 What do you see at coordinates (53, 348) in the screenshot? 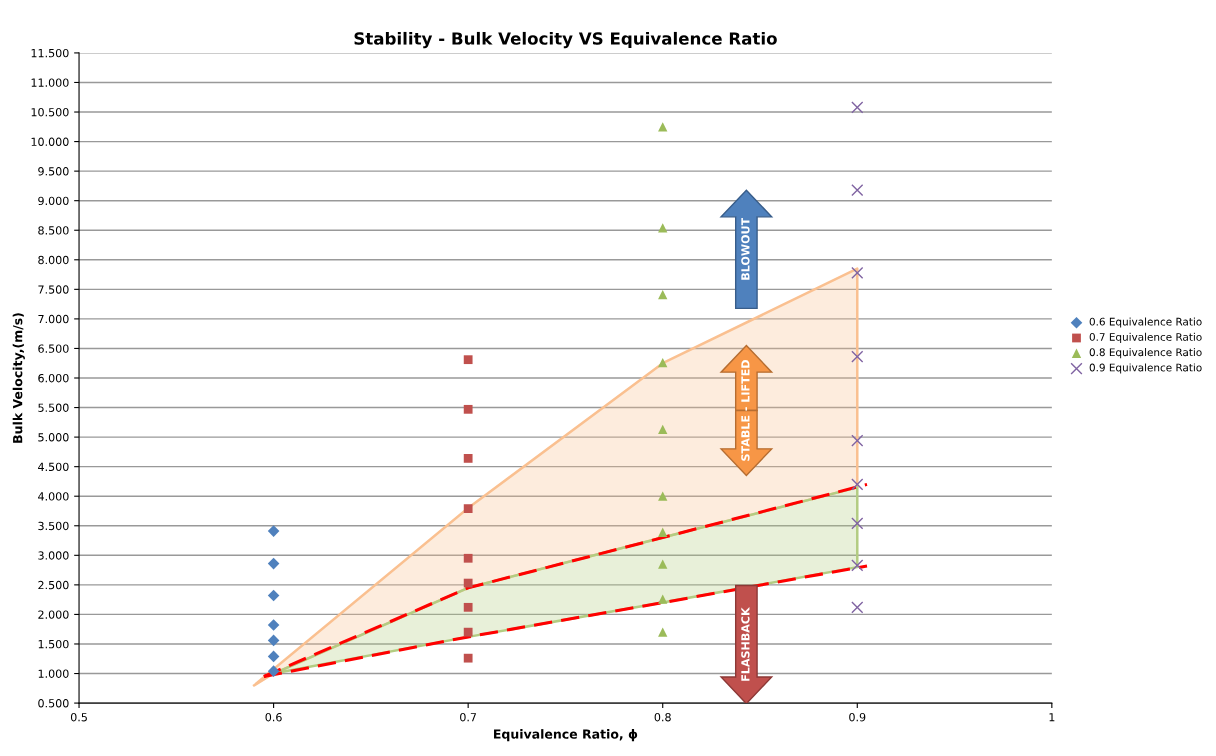
I see `y-tick-label: 6.500` at bounding box center [53, 348].